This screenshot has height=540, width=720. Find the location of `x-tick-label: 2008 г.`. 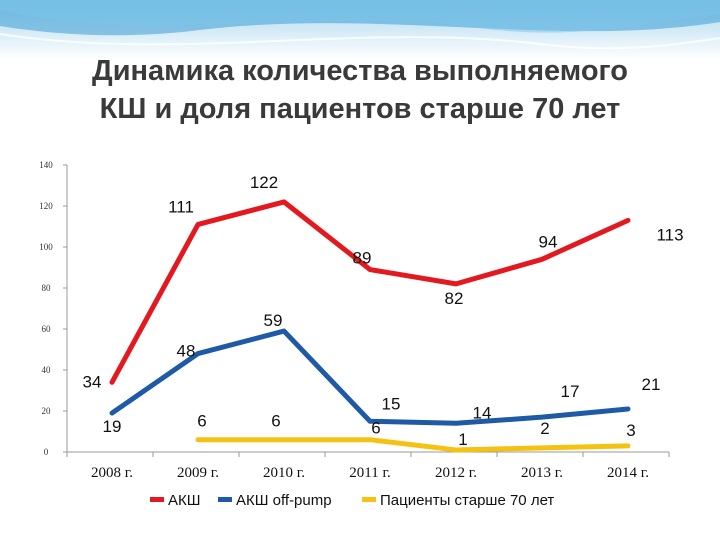

x-tick-label: 2008 г. is located at coordinates (112, 473).